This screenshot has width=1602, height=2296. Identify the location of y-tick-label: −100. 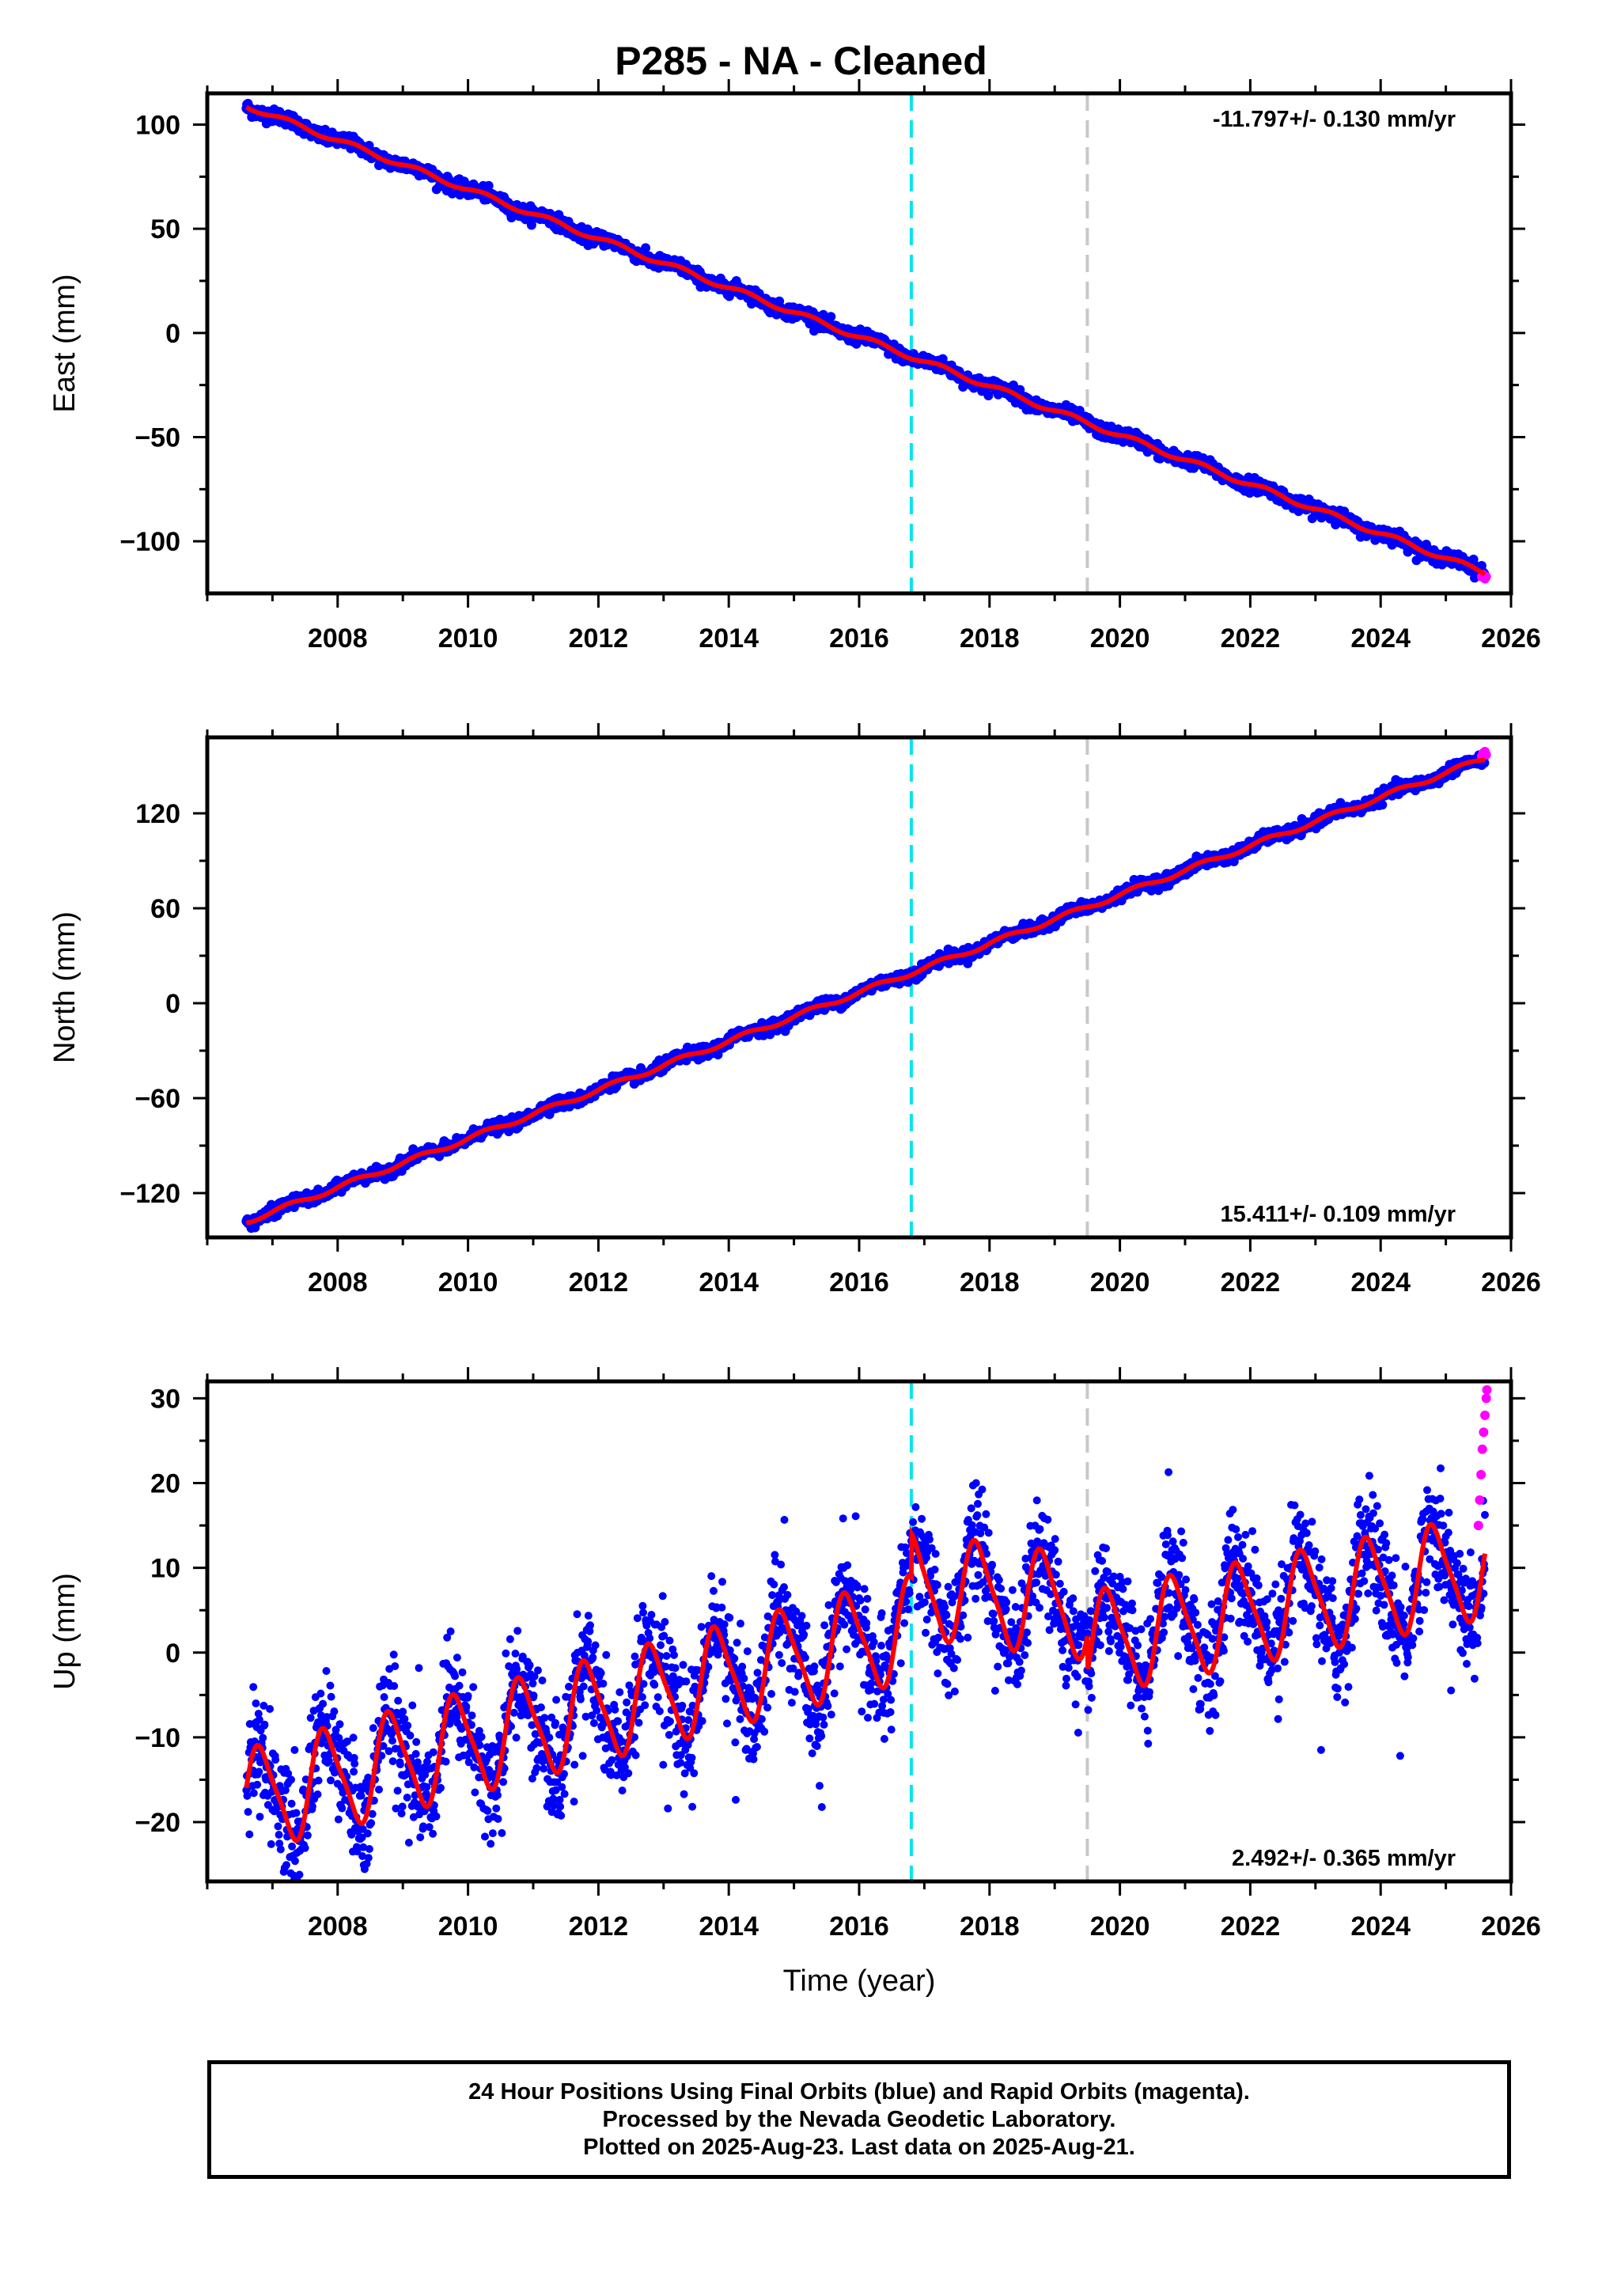
(149, 542).